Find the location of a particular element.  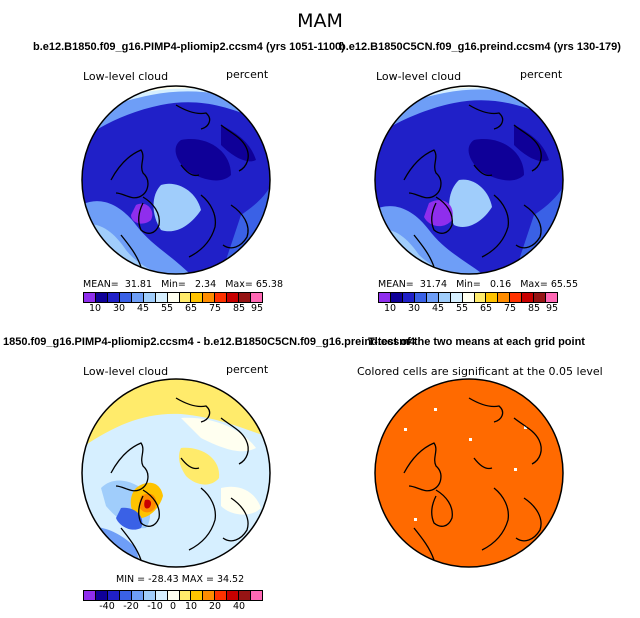

colorbar-tick-label: 0 is located at coordinates (173, 606).